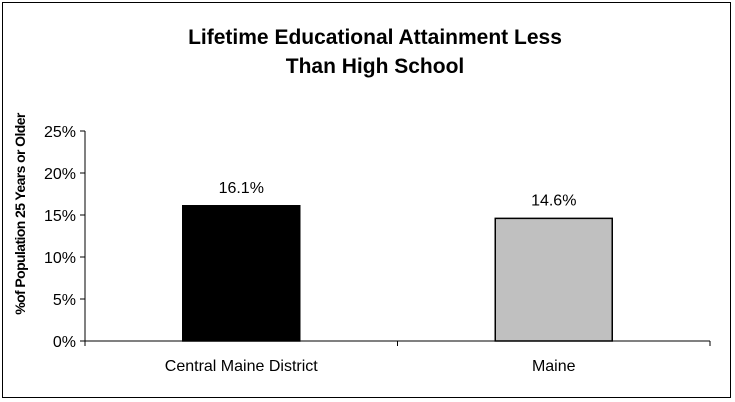 Image resolution: width=735 pixels, height=402 pixels. I want to click on chart-title-line-2: Than High School, so click(375, 66).